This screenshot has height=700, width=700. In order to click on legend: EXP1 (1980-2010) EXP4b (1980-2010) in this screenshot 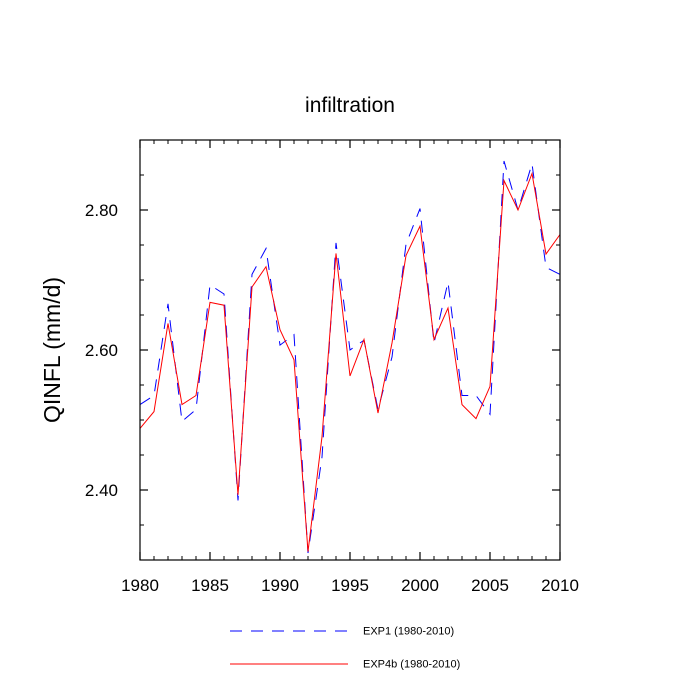, I will do `click(345, 648)`.